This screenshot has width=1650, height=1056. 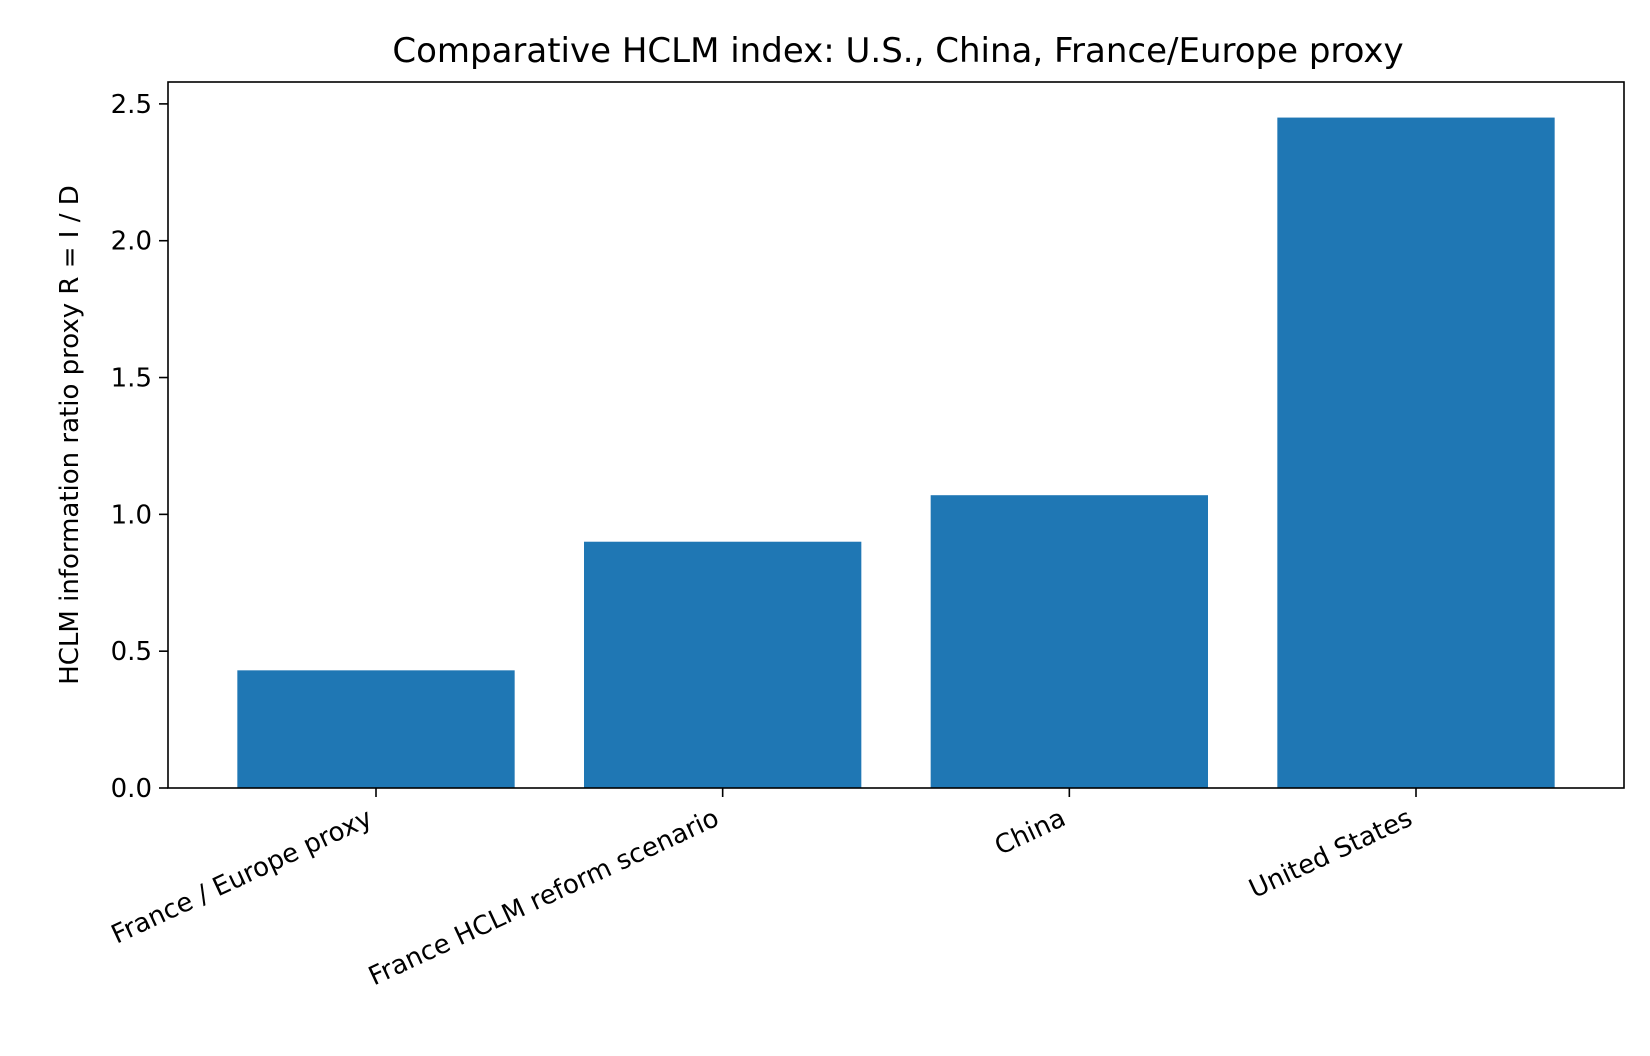 I want to click on y-axis-ticks: 0.0 0.5 1.0 1.5 2.0 2.5, so click(x=139, y=447).